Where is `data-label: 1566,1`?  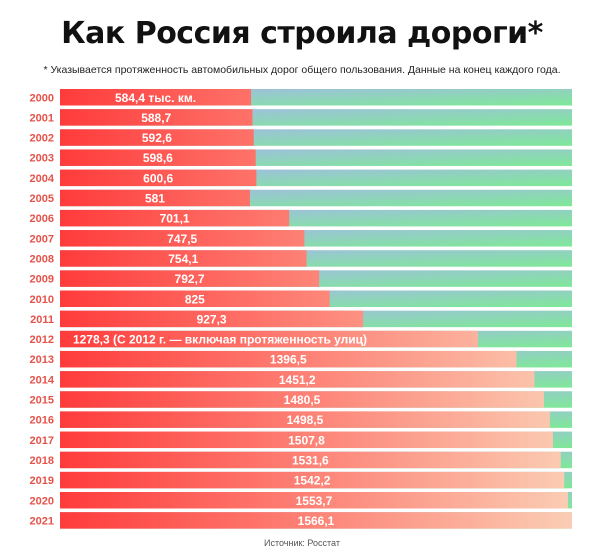 data-label: 1566,1 is located at coordinates (316, 521).